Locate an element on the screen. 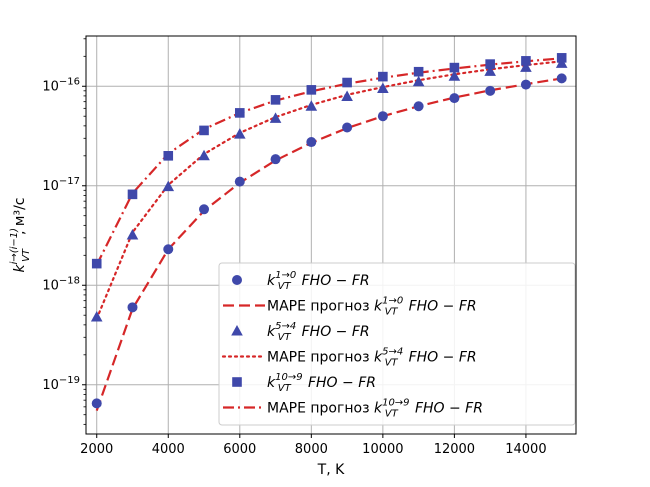 This screenshot has width=650, height=487. x-tick-label: 4000 is located at coordinates (168, 449).